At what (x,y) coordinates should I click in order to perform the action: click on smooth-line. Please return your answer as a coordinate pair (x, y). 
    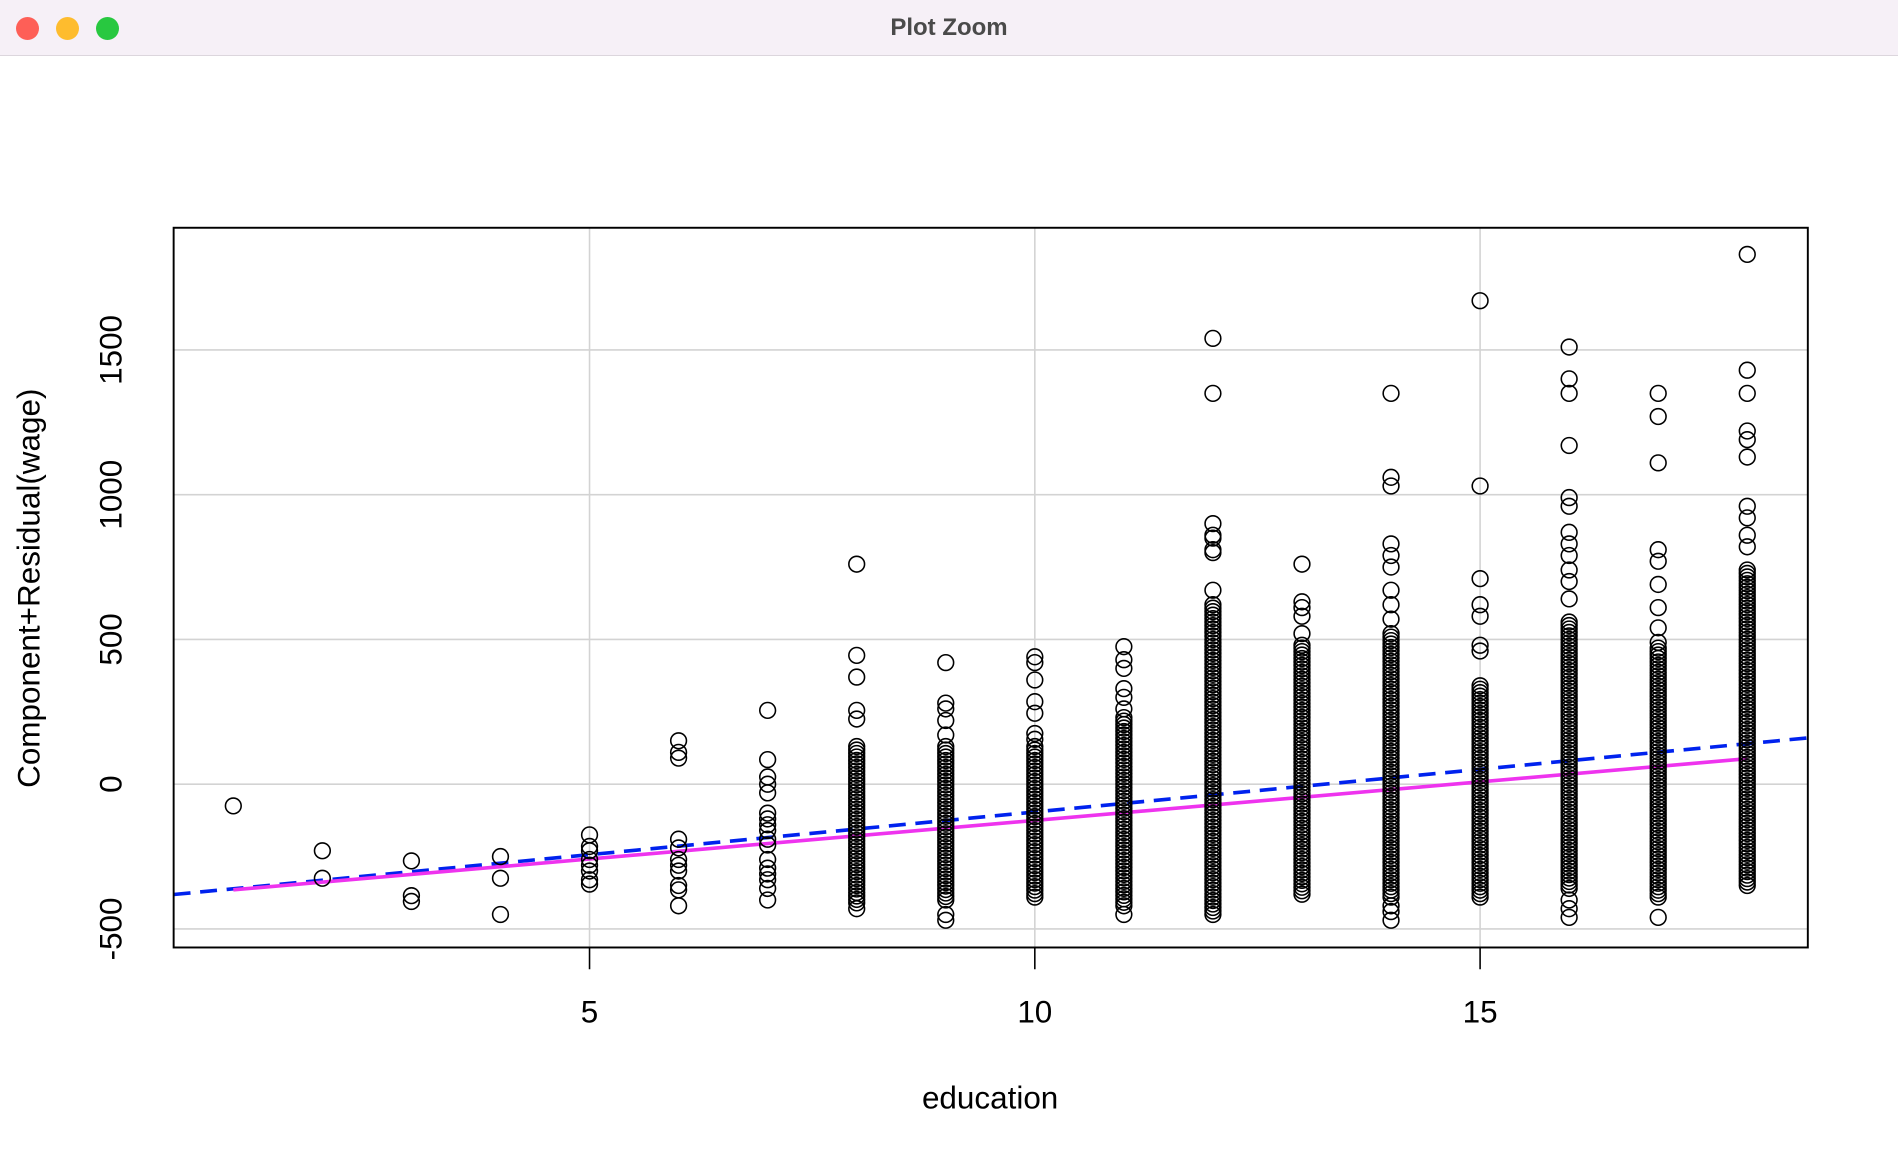
    Looking at the image, I should click on (990, 824).